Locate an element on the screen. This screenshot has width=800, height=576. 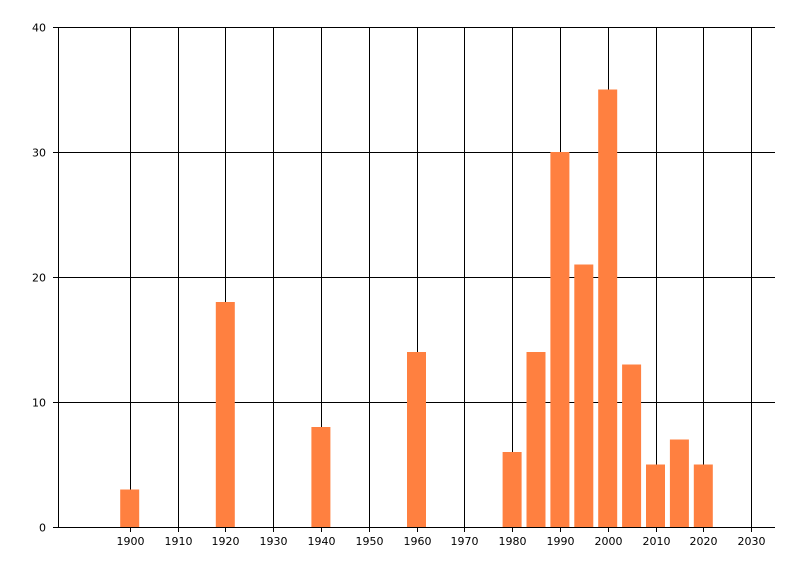
bar-2005 is located at coordinates (632, 445).